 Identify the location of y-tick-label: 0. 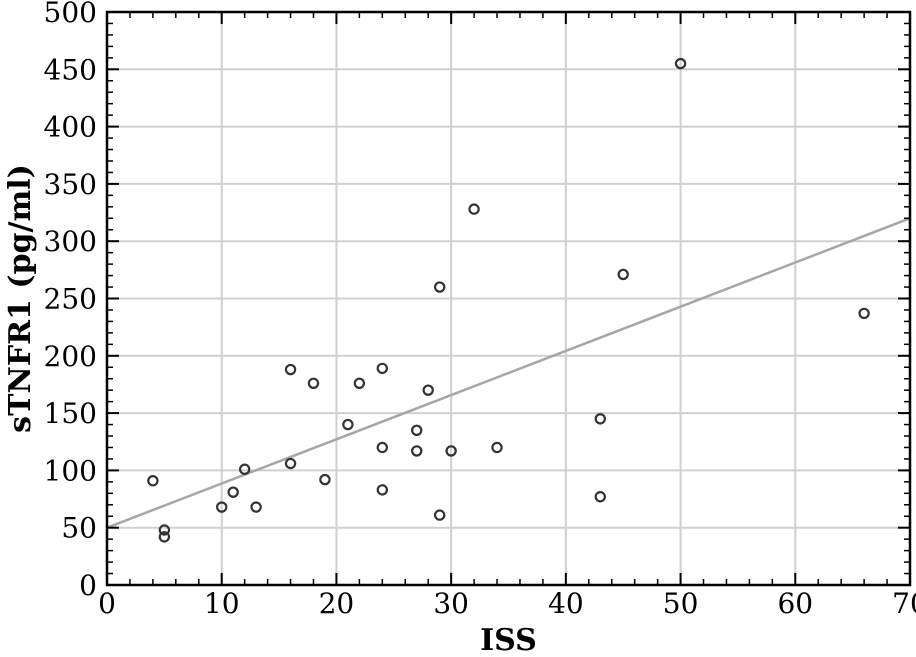
(88, 585).